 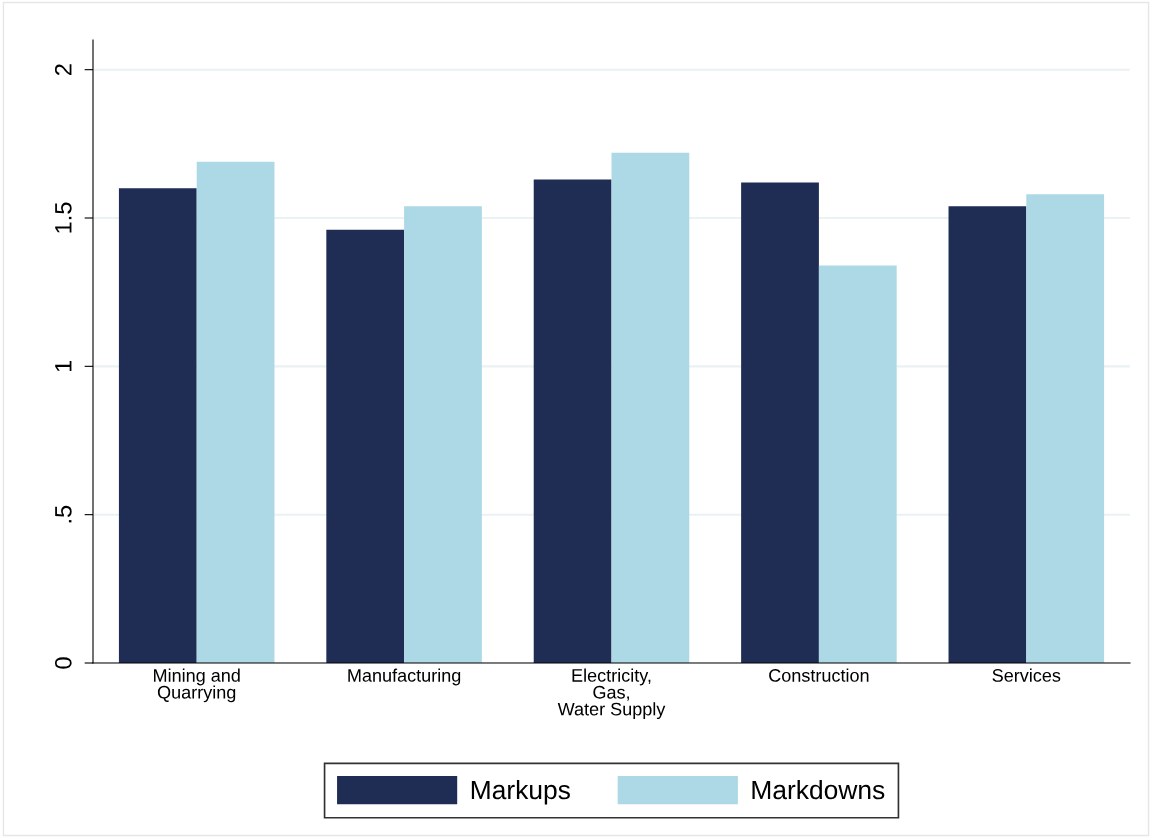 What do you see at coordinates (197, 685) in the screenshot?
I see `x-tick-label: Mining and Quarrying` at bounding box center [197, 685].